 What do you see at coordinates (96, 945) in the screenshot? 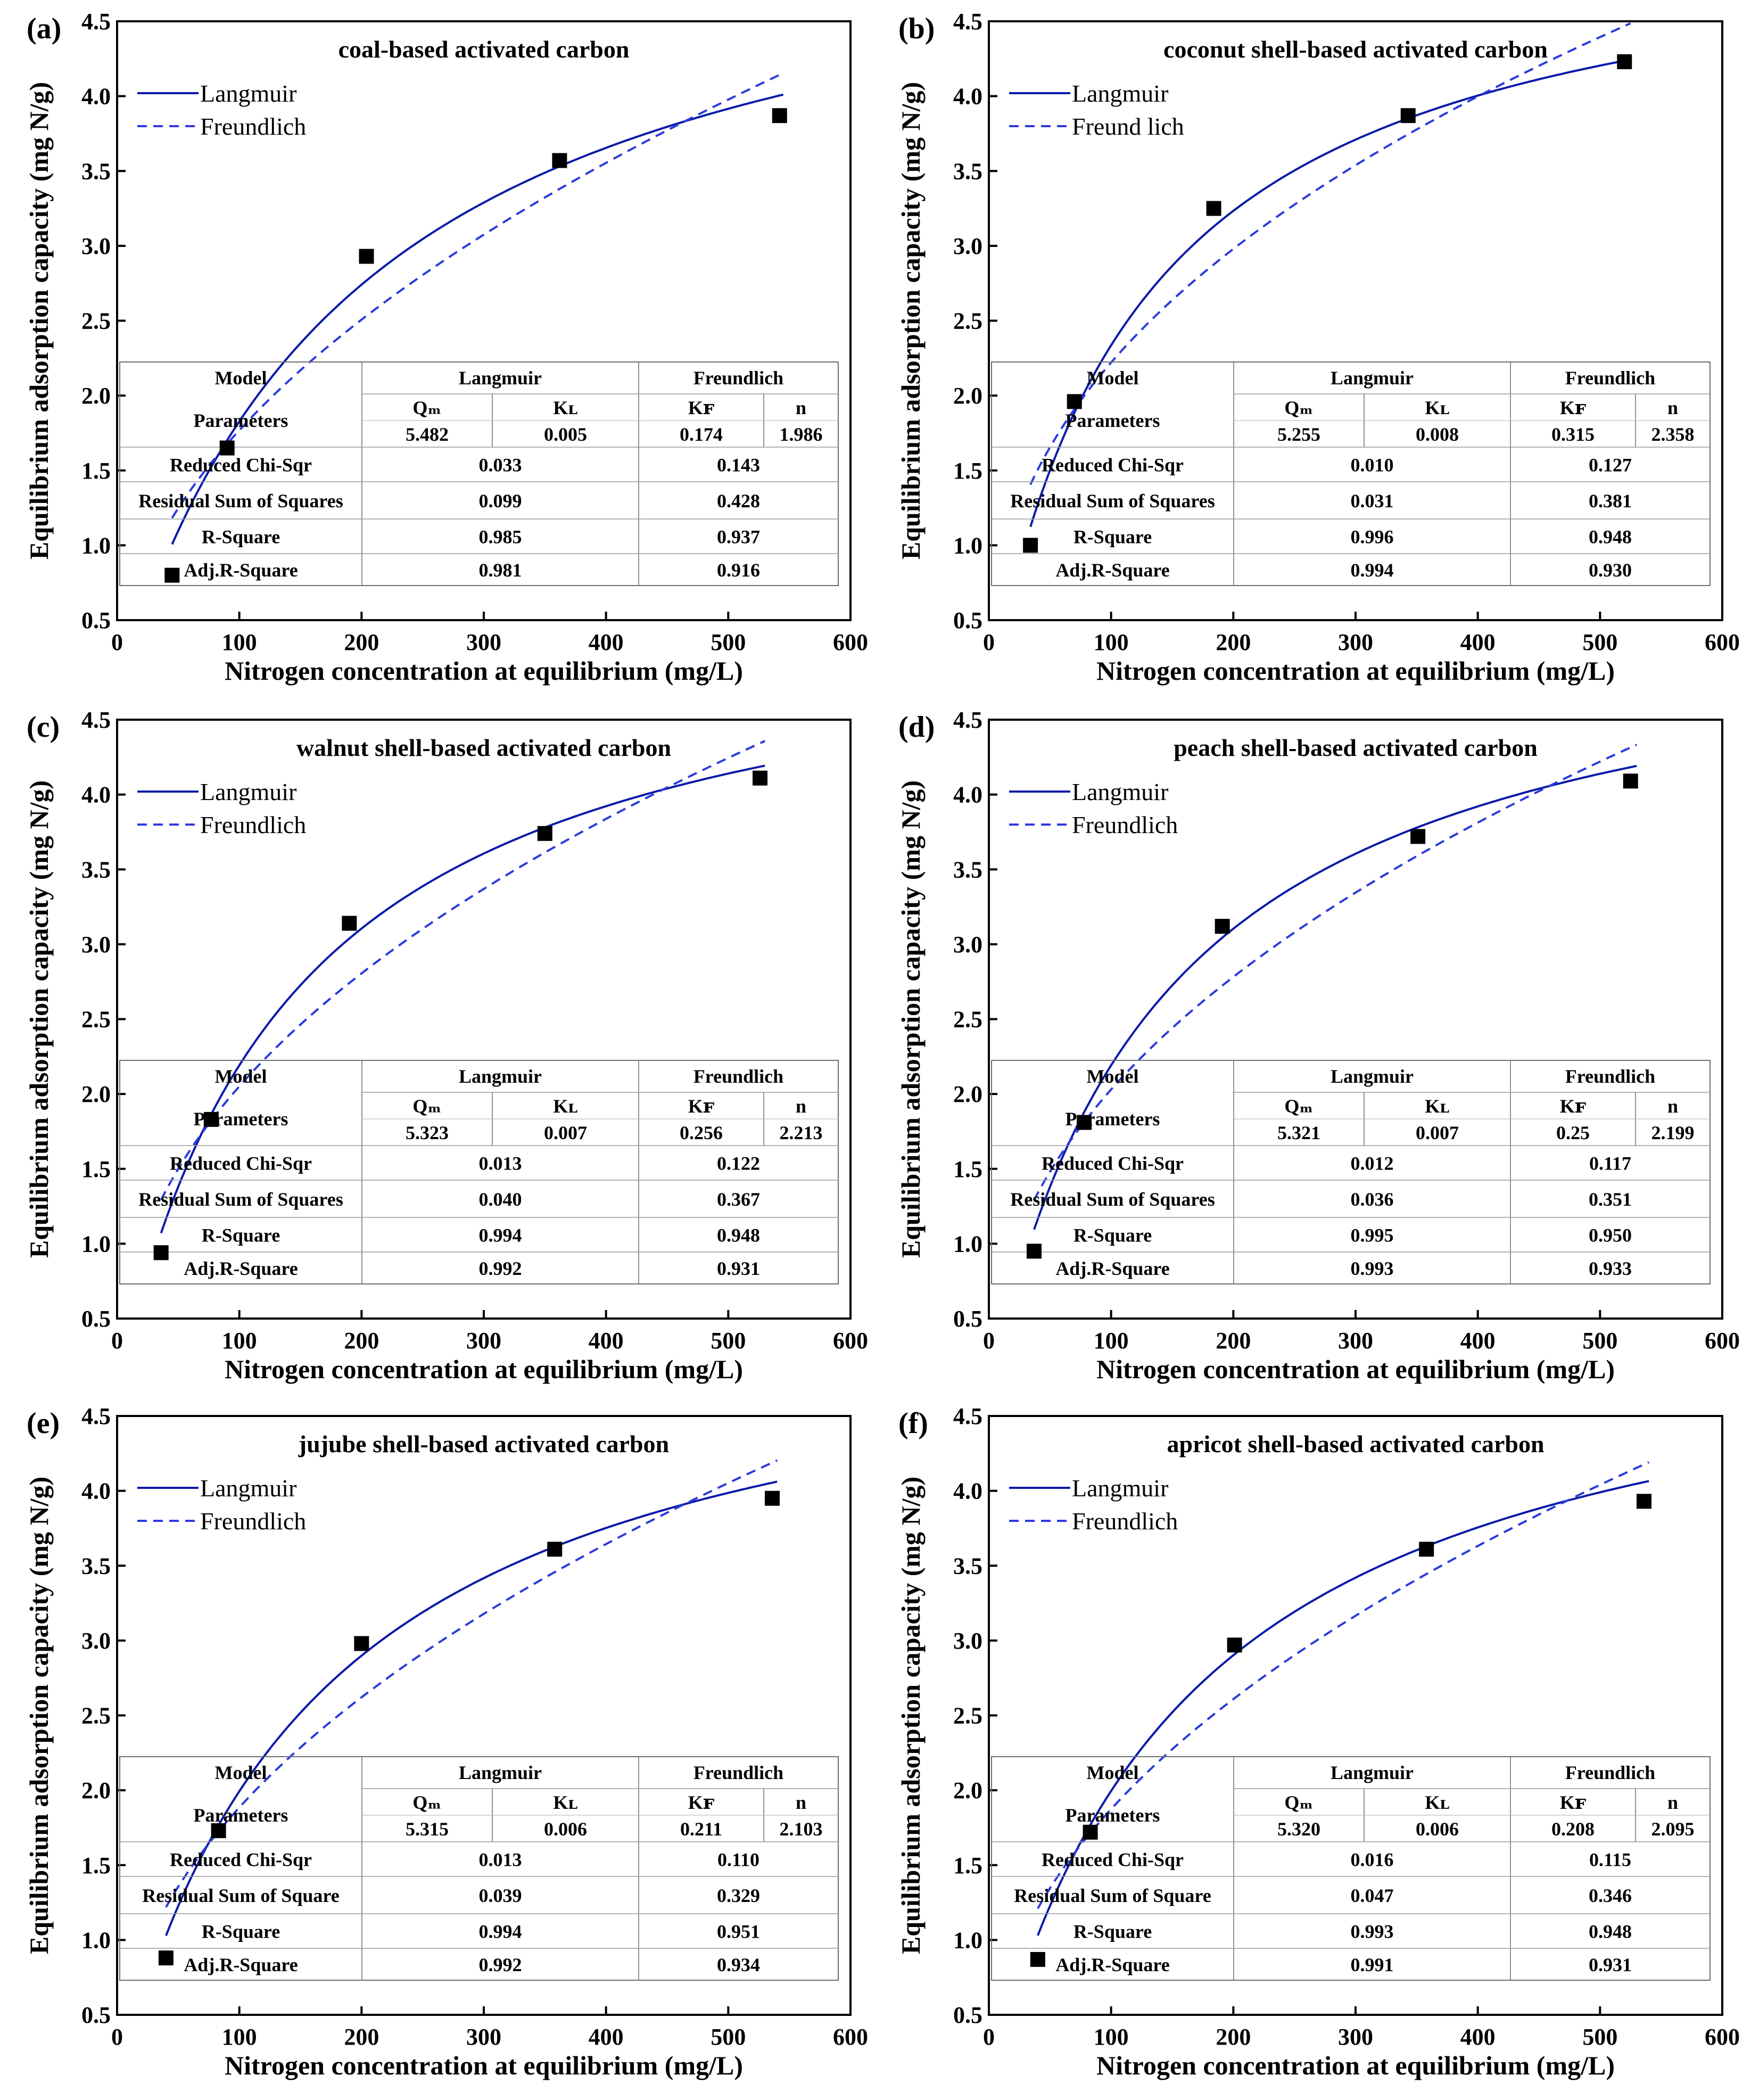
I see `y-tick-label: 3.0` at bounding box center [96, 945].